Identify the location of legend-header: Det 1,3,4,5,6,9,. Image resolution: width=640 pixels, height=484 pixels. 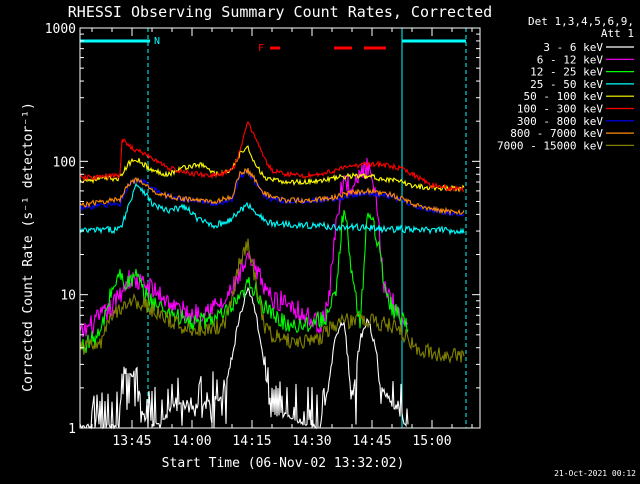
(581, 21).